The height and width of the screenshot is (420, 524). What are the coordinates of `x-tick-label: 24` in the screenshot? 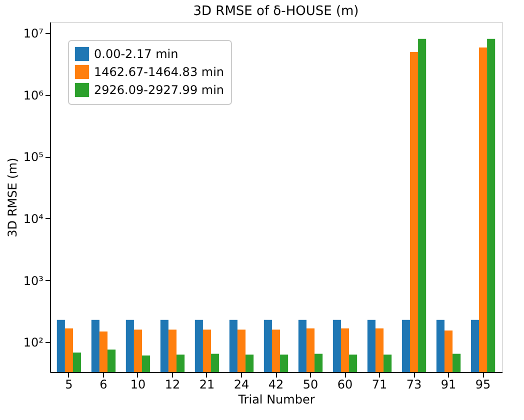 It's located at (242, 385).